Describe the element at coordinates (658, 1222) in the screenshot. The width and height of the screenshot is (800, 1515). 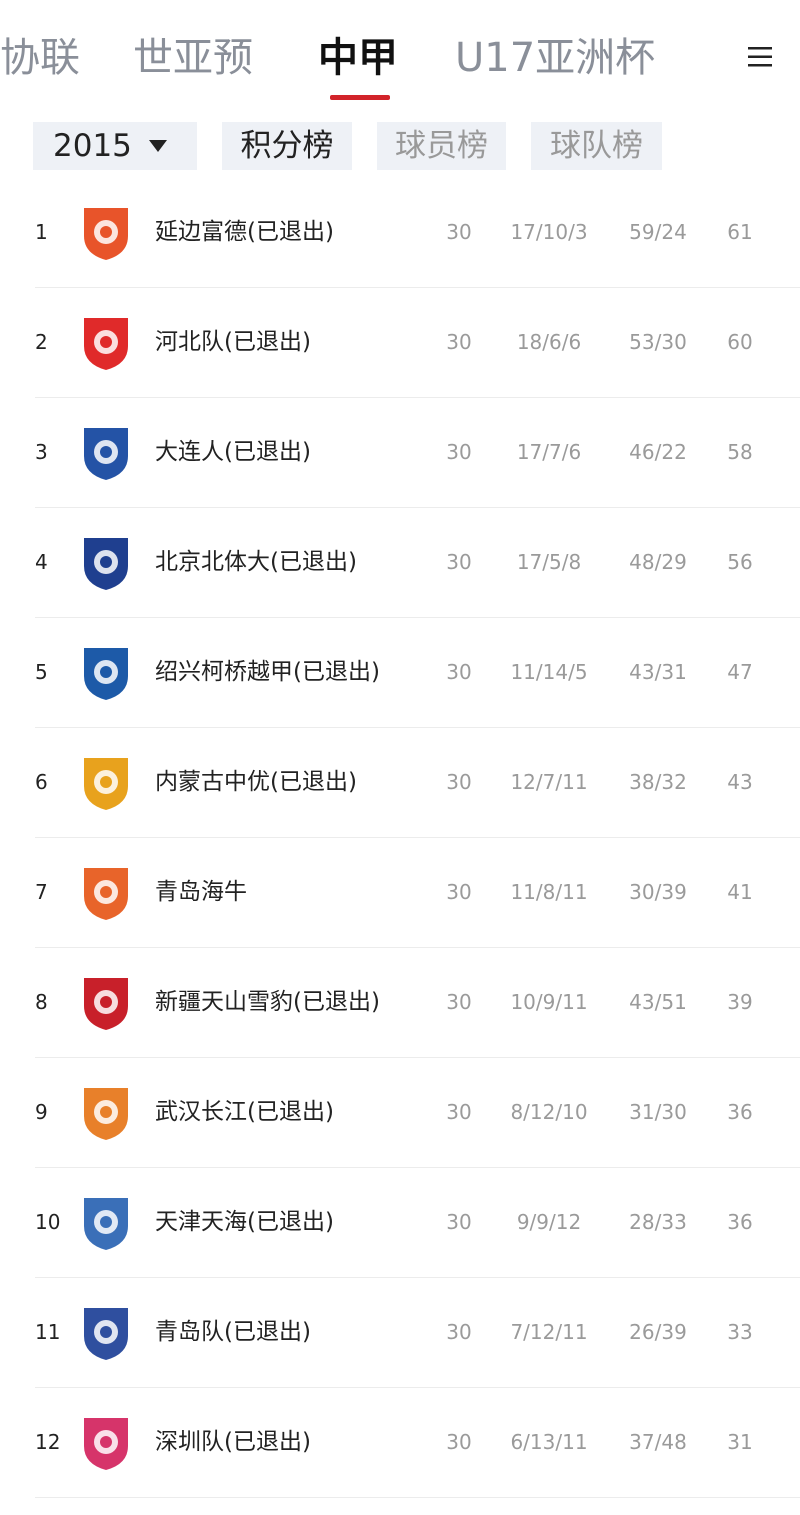
I see `goals: 28/33` at that location.